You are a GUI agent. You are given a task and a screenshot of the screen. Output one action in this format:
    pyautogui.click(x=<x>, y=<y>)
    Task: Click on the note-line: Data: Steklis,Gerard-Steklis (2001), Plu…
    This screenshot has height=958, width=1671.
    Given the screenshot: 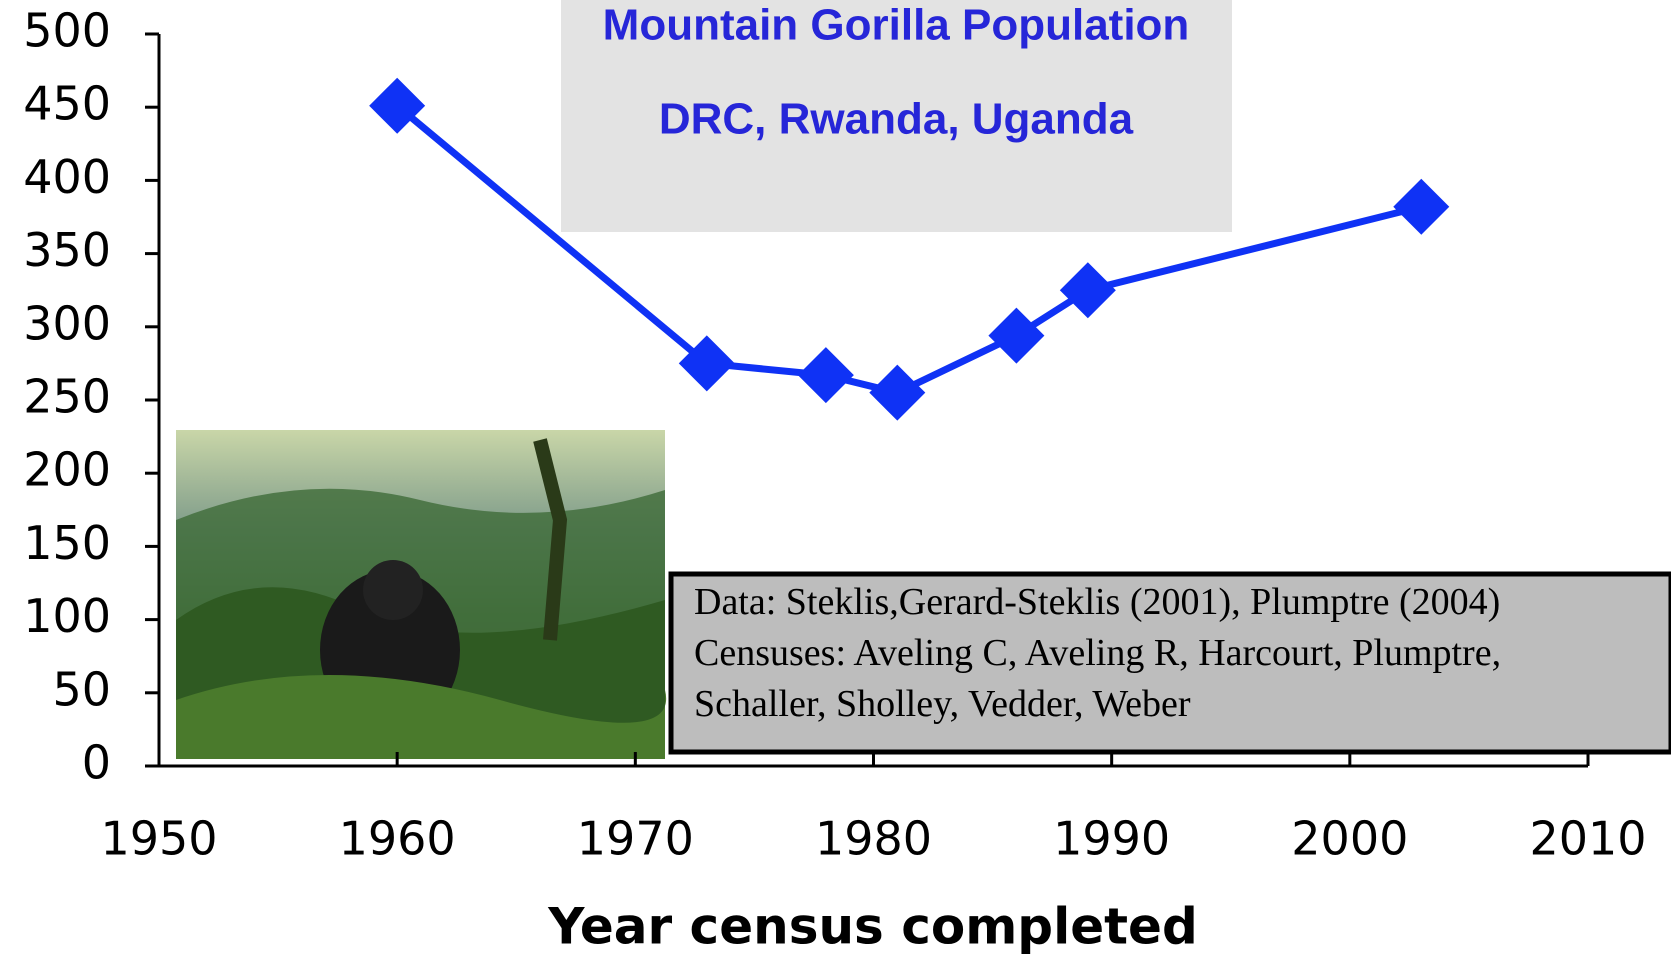 What is the action you would take?
    pyautogui.click(x=1097, y=602)
    